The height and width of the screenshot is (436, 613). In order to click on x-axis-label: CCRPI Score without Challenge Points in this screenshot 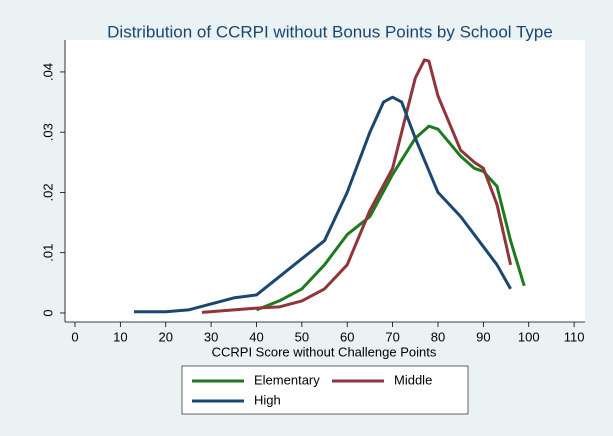, I will do `click(324, 351)`.